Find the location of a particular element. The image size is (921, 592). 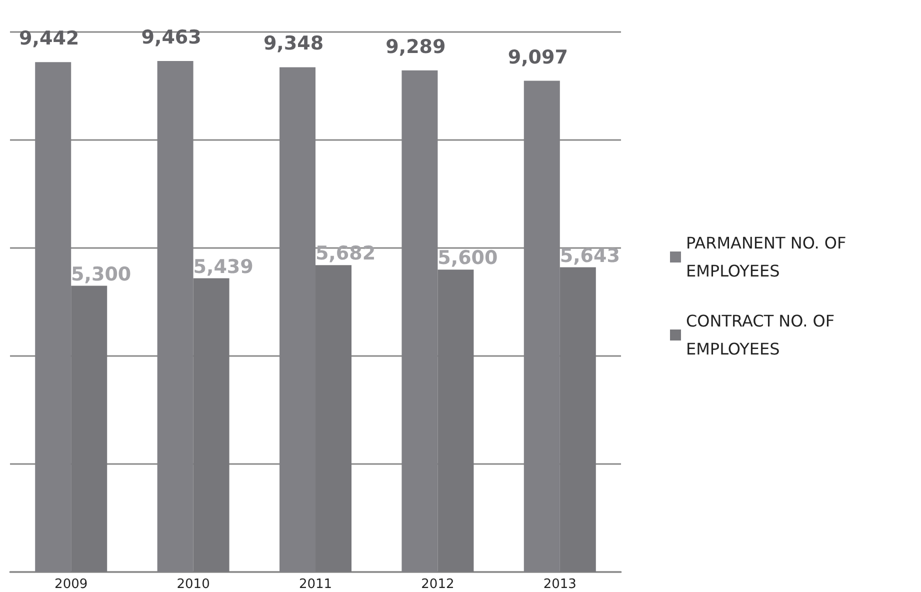

data-label: 9,348 is located at coordinates (293, 43).